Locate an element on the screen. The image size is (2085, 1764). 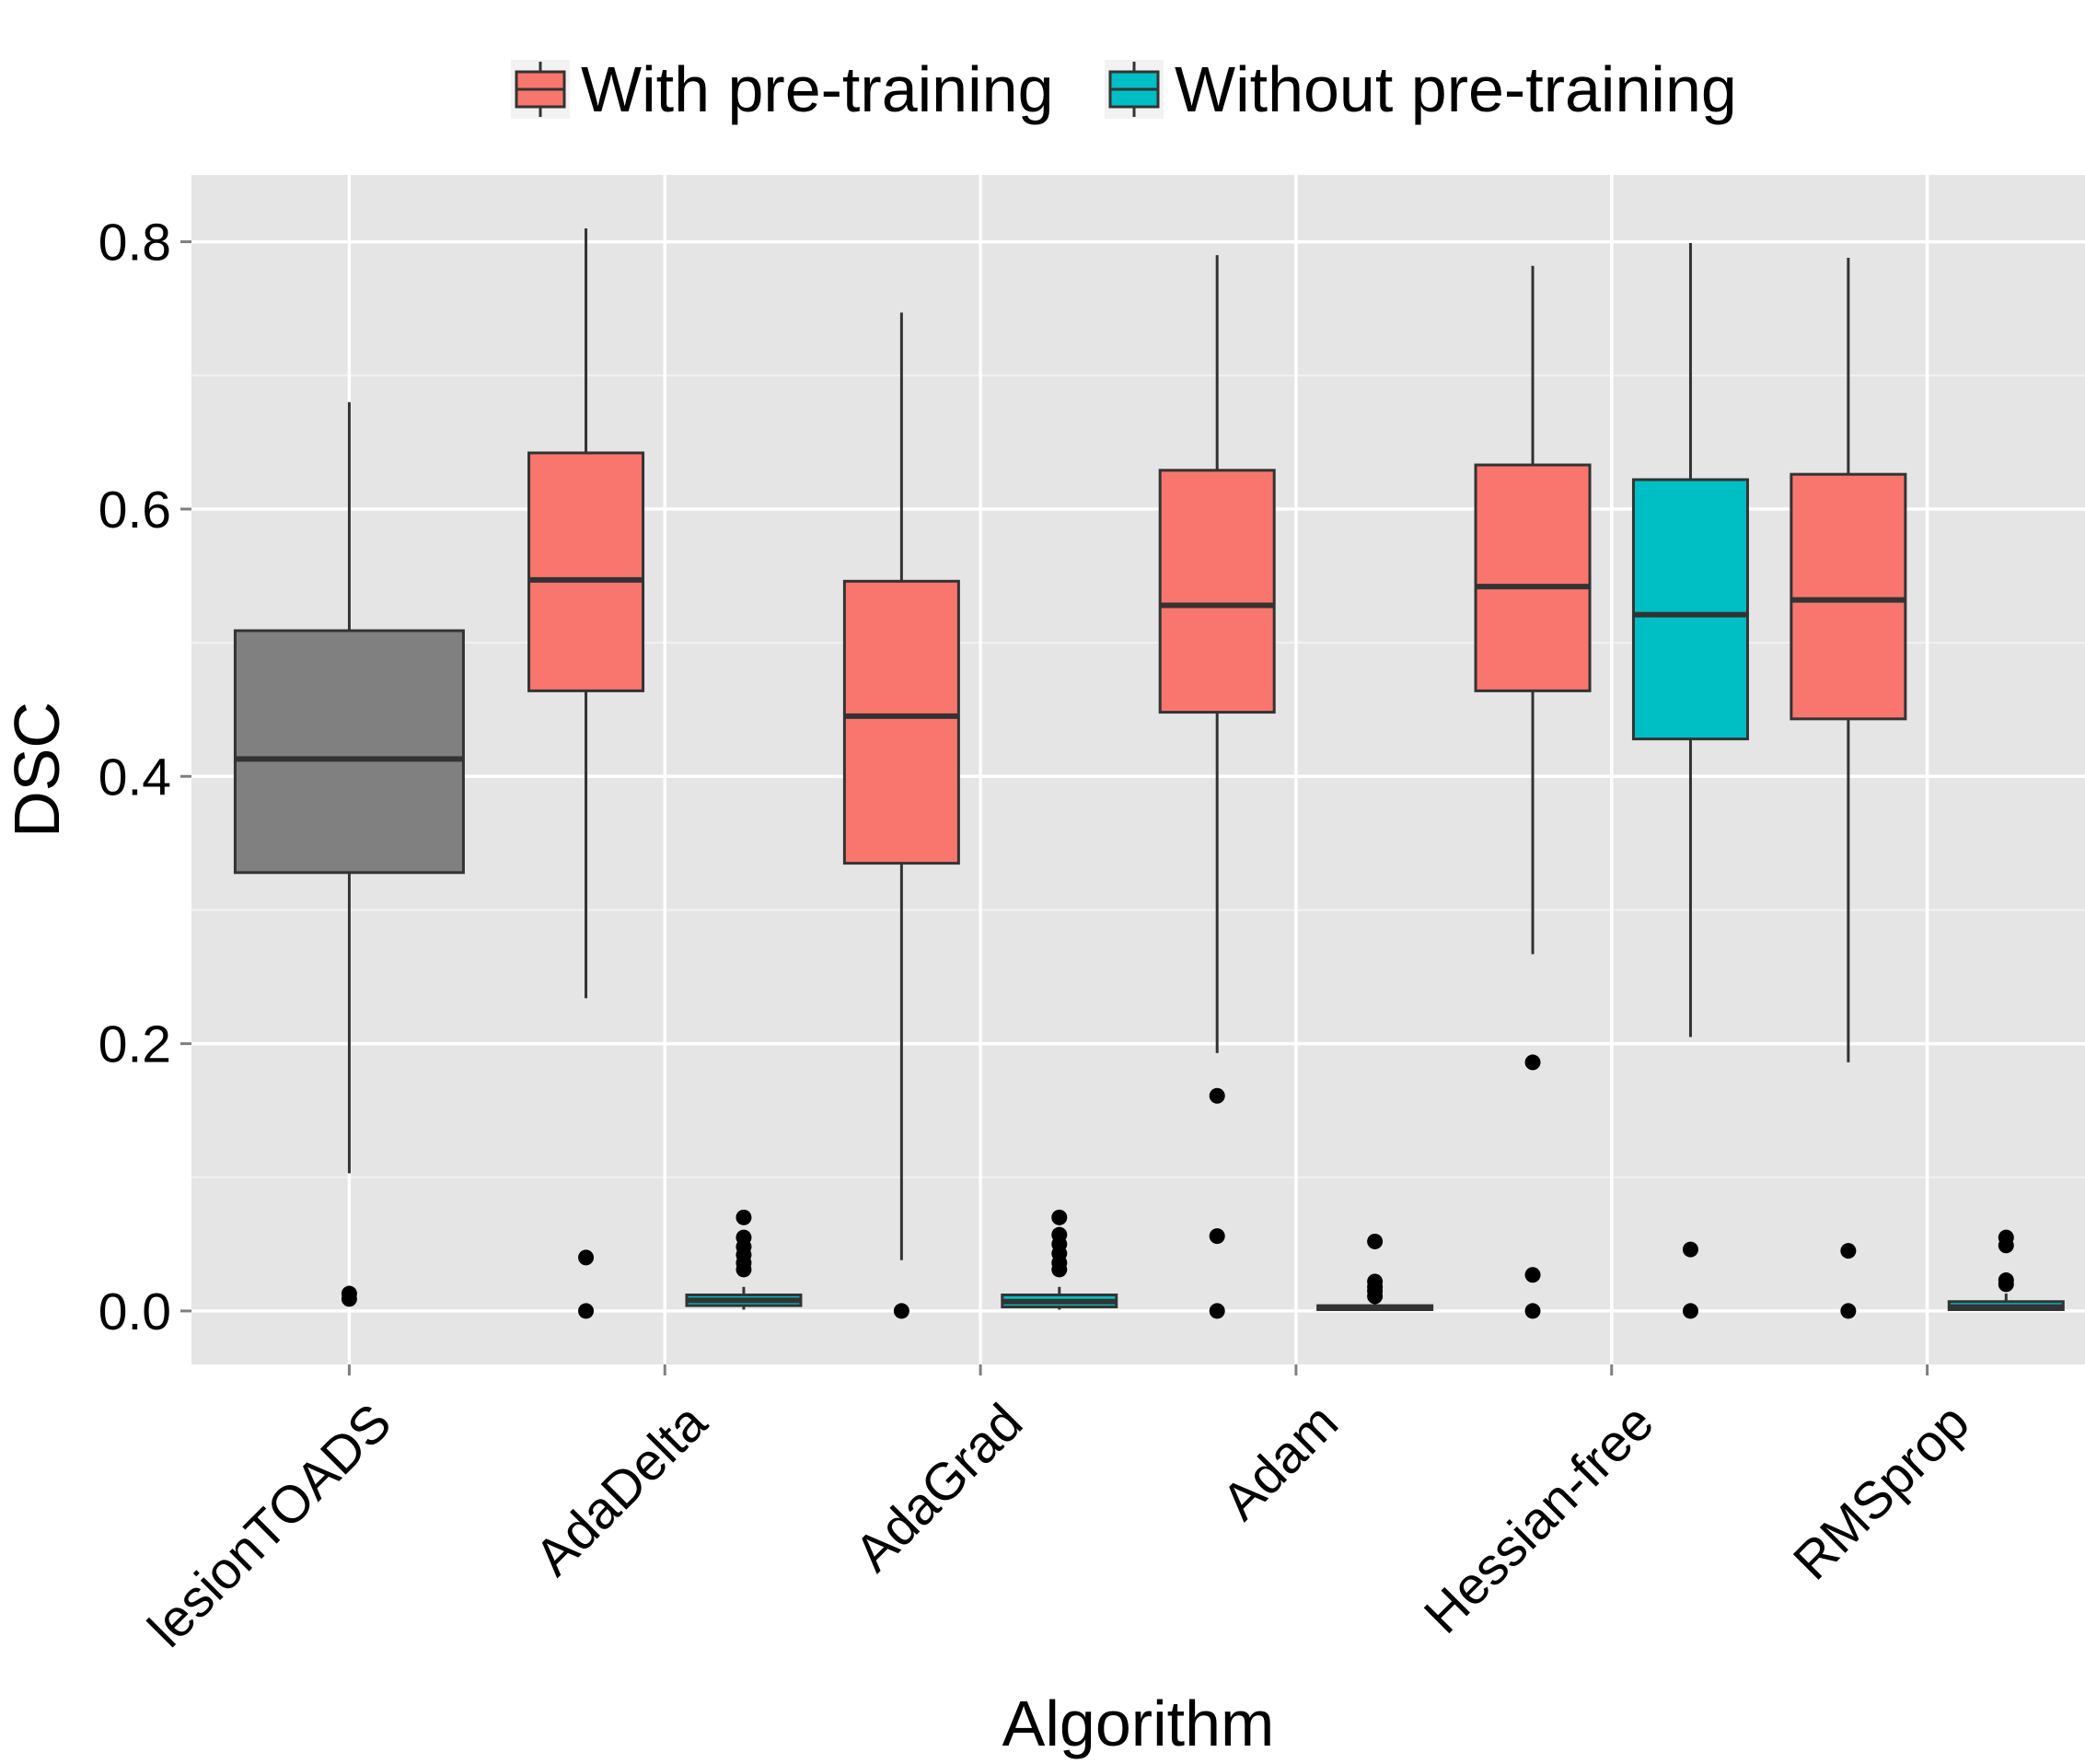
boxplot-adam-with-pre-training is located at coordinates (1217, 787).